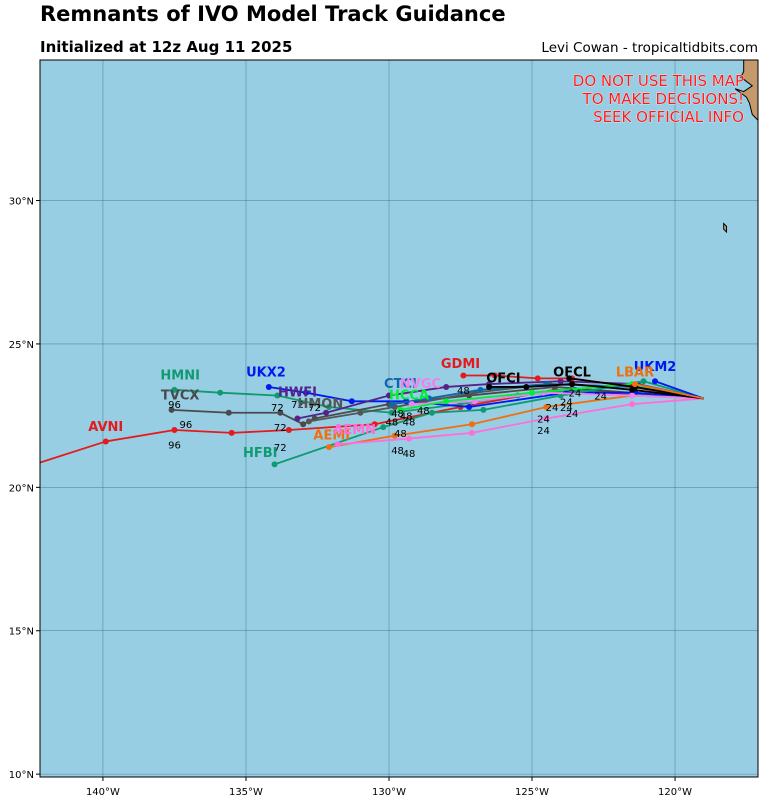 This screenshot has height=801, width=768. I want to click on track-label-tvcx: TVCX, so click(180, 396).